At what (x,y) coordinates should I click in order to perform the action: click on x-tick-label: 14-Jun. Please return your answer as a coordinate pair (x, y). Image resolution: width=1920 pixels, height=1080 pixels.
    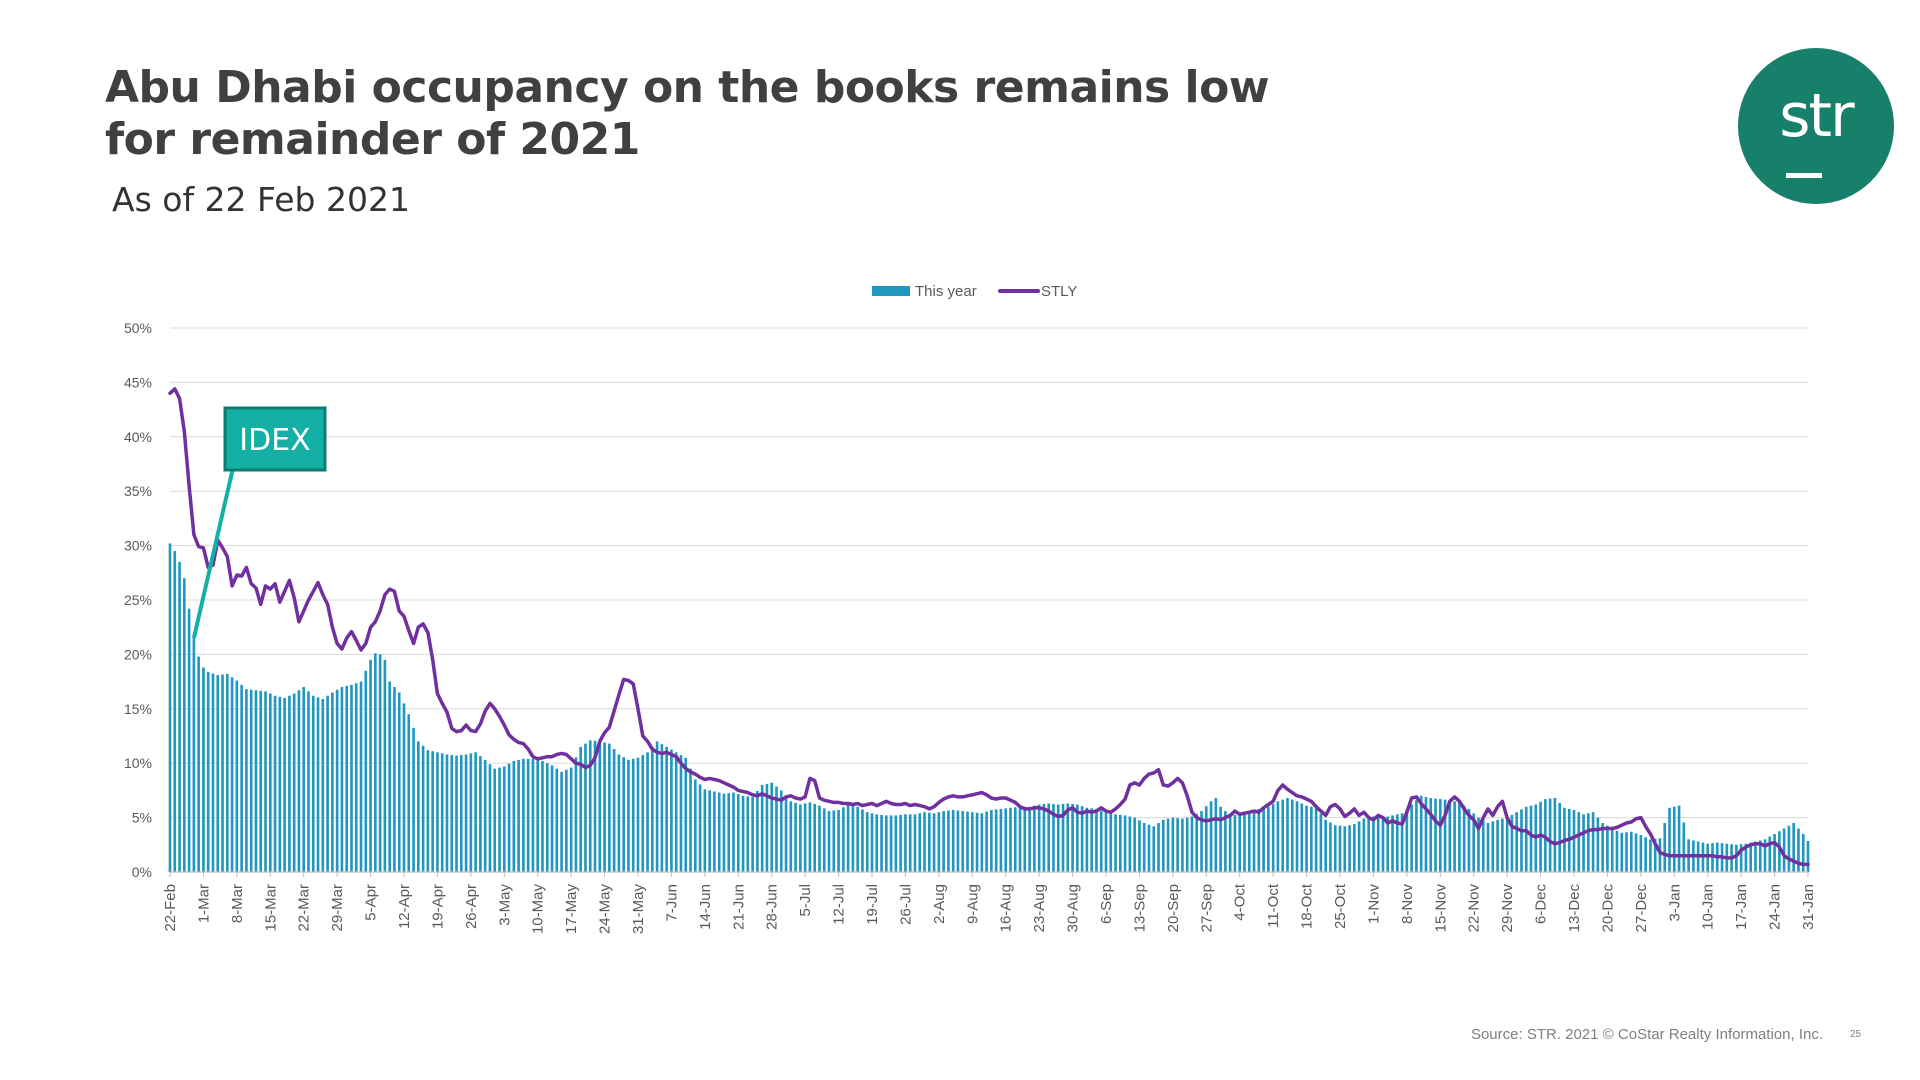
    Looking at the image, I should click on (705, 907).